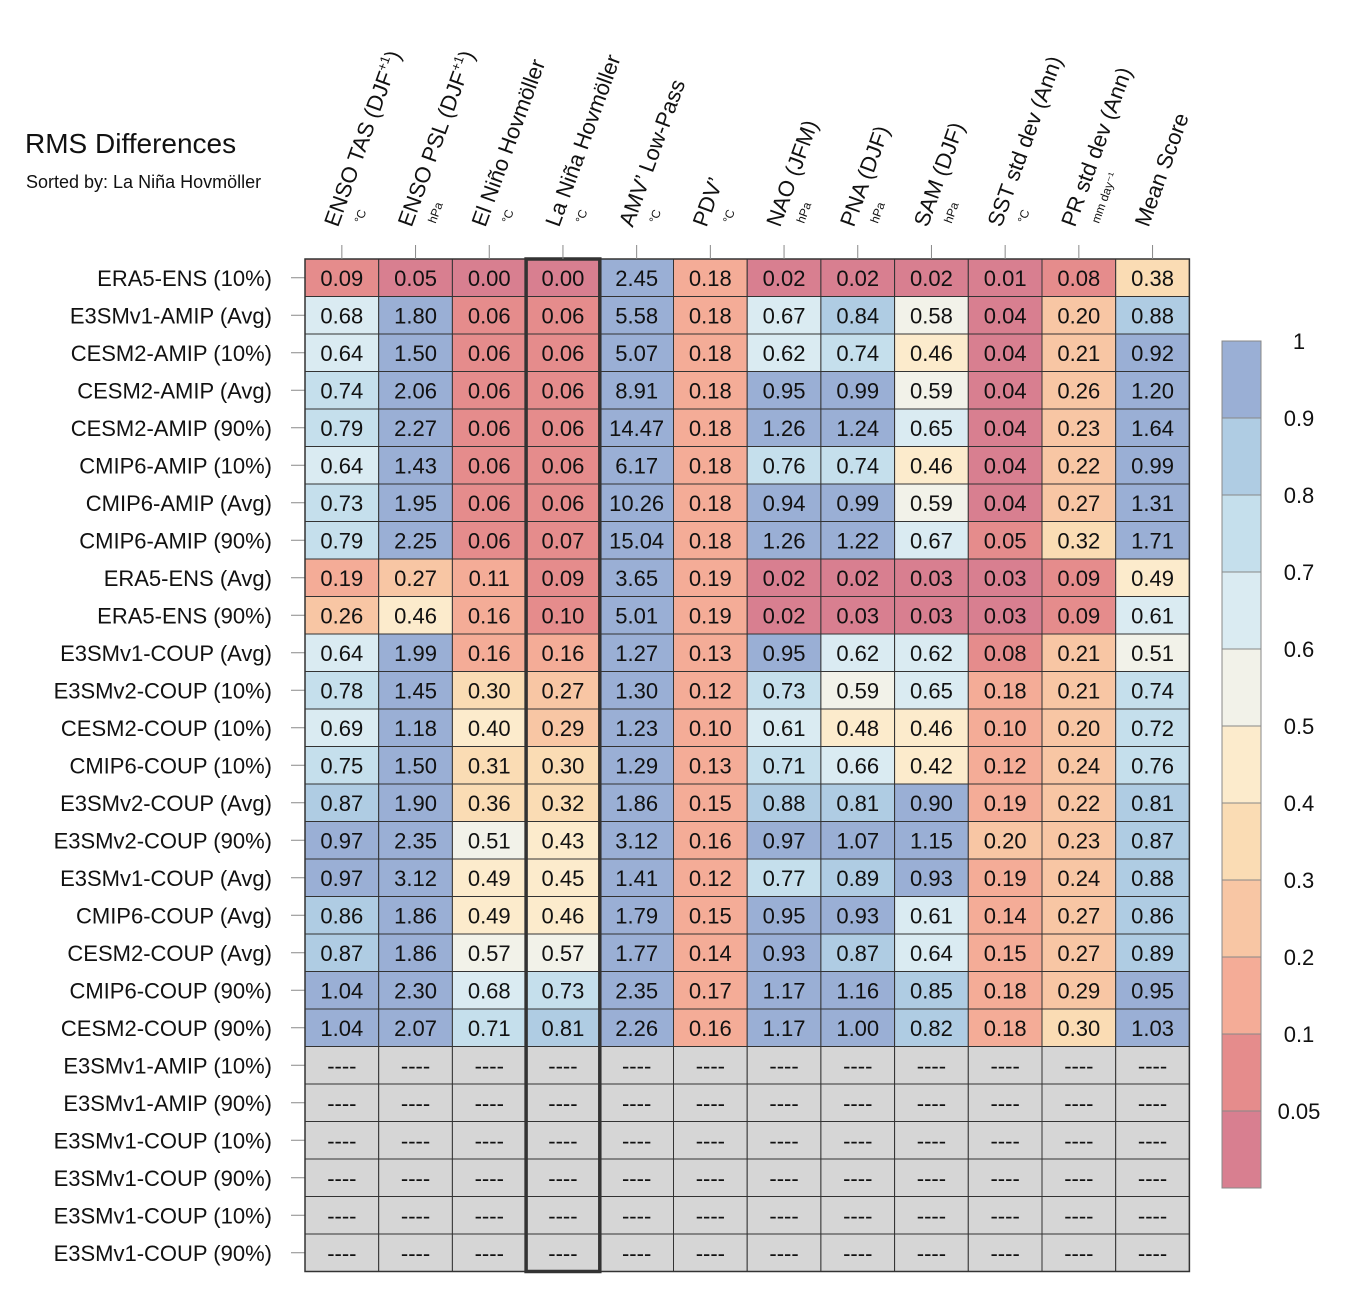 This screenshot has width=1345, height=1292. What do you see at coordinates (1299, 880) in the screenshot?
I see `colorbar-label: 0.3` at bounding box center [1299, 880].